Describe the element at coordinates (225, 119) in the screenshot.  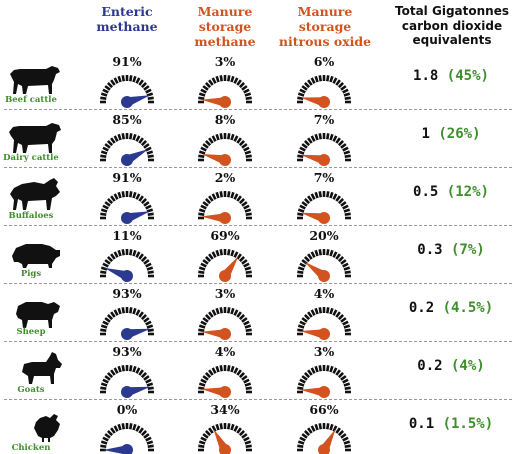
I see `manure-methane-percent-label: 8%` at that location.